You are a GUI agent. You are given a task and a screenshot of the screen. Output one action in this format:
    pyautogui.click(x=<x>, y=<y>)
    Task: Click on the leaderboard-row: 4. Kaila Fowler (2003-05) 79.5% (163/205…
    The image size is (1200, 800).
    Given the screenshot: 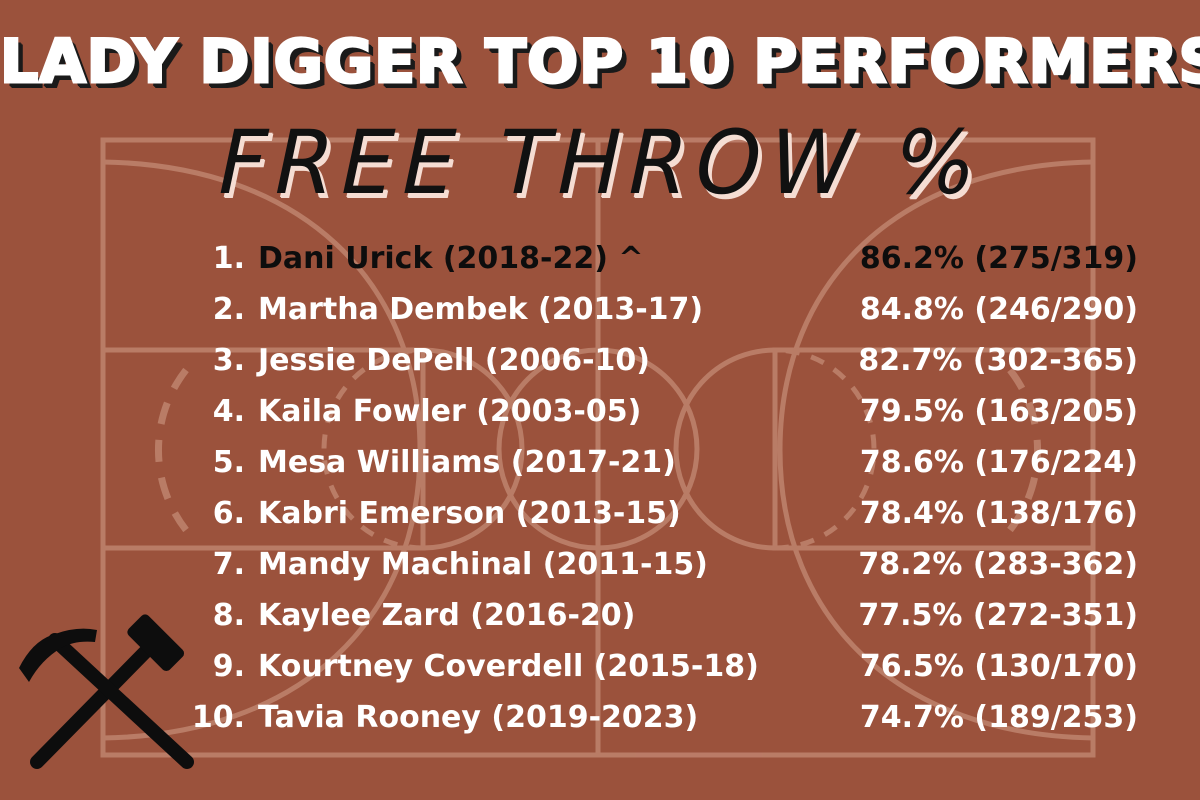 What is the action you would take?
    pyautogui.click(x=600, y=411)
    